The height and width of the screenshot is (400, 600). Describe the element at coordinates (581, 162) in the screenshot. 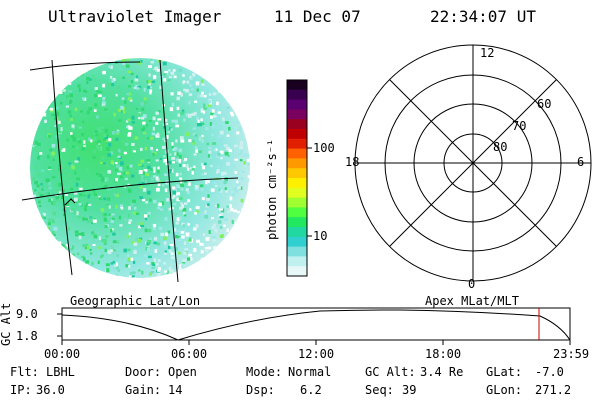

I see `mlt-label-6: 6` at that location.